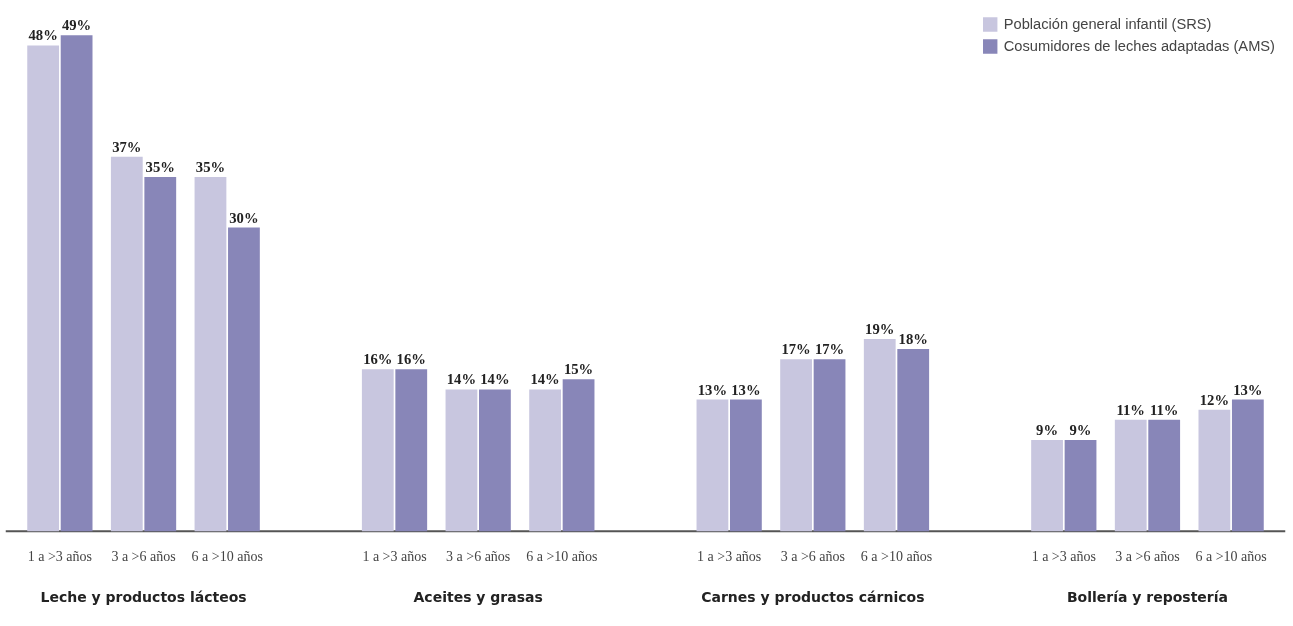 This screenshot has width=1293, height=626. Describe the element at coordinates (43, 35) in the screenshot. I see `data-label: 48%` at that location.